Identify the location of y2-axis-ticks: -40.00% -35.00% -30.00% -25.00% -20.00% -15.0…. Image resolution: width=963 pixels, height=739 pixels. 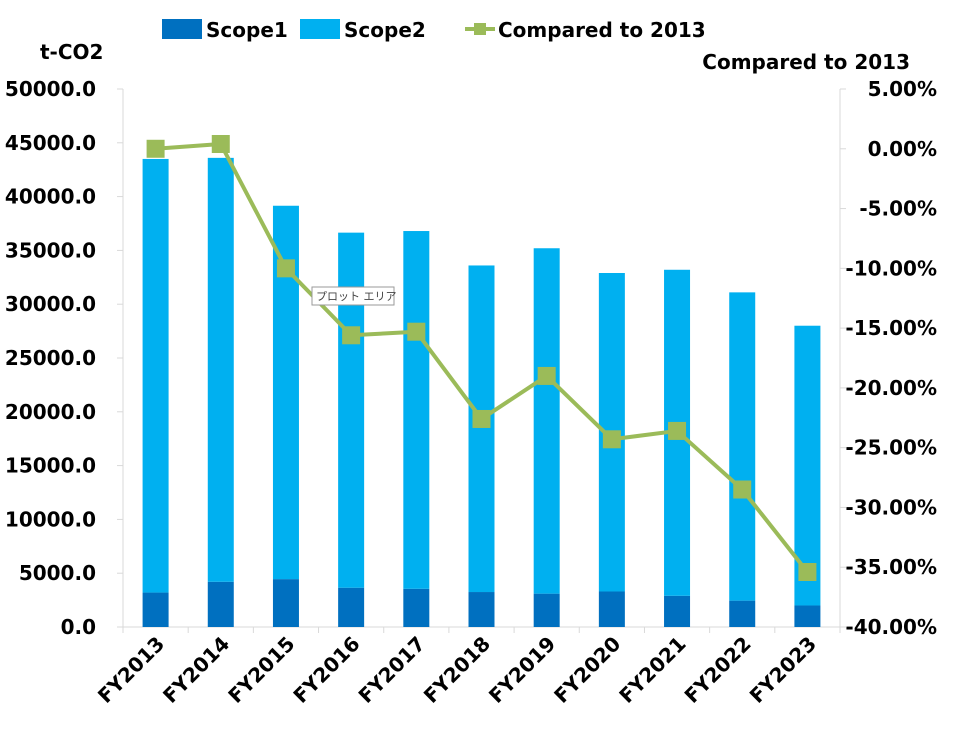
(888, 358).